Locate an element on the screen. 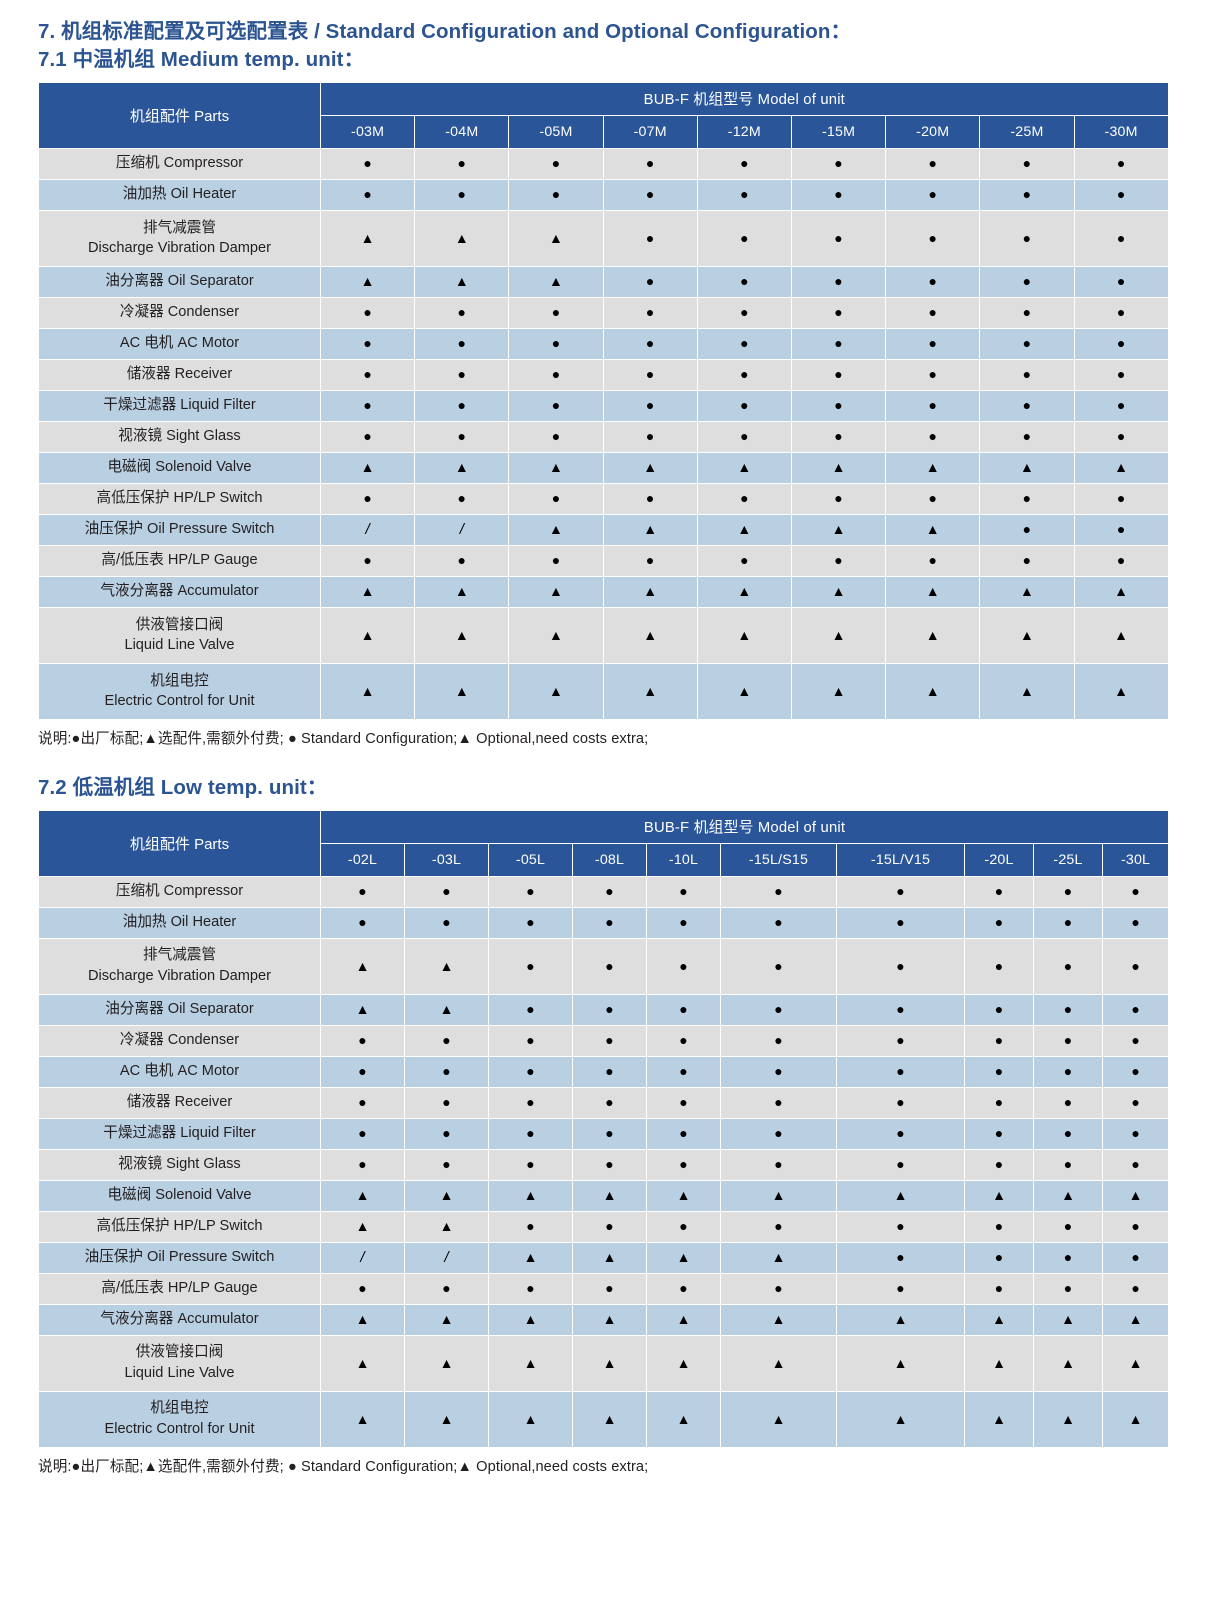 The width and height of the screenshot is (1228, 1600). medium-parts-header: 机组配件 Parts is located at coordinates (179, 115).